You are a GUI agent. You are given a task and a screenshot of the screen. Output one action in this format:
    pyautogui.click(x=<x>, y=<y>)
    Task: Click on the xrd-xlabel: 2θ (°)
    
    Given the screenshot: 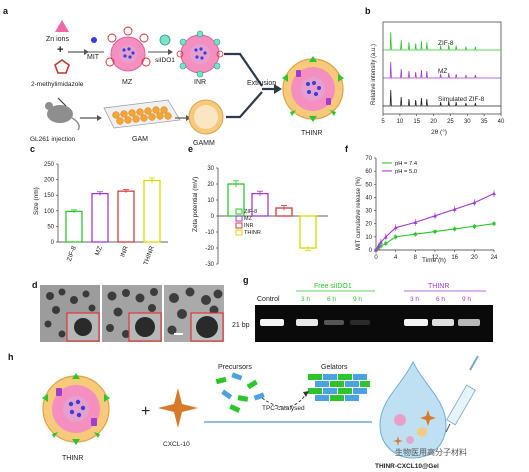 What is the action you would take?
    pyautogui.click(x=439, y=132)
    